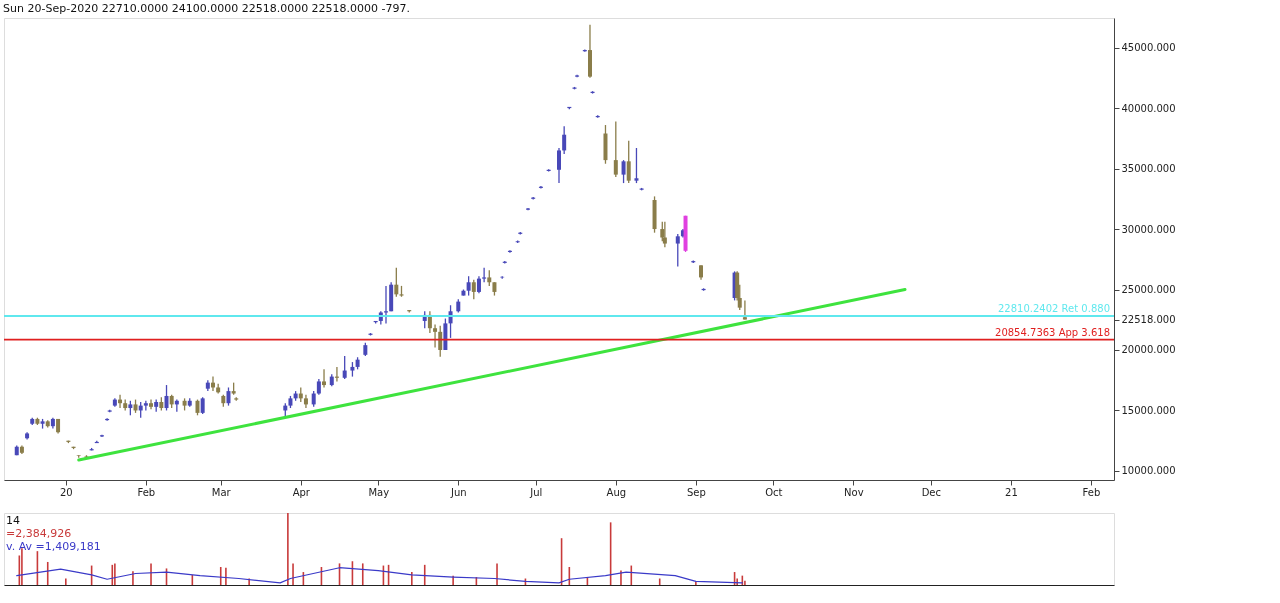 The image size is (1280, 603). I want to click on x-tick-label: Nov, so click(854, 492).